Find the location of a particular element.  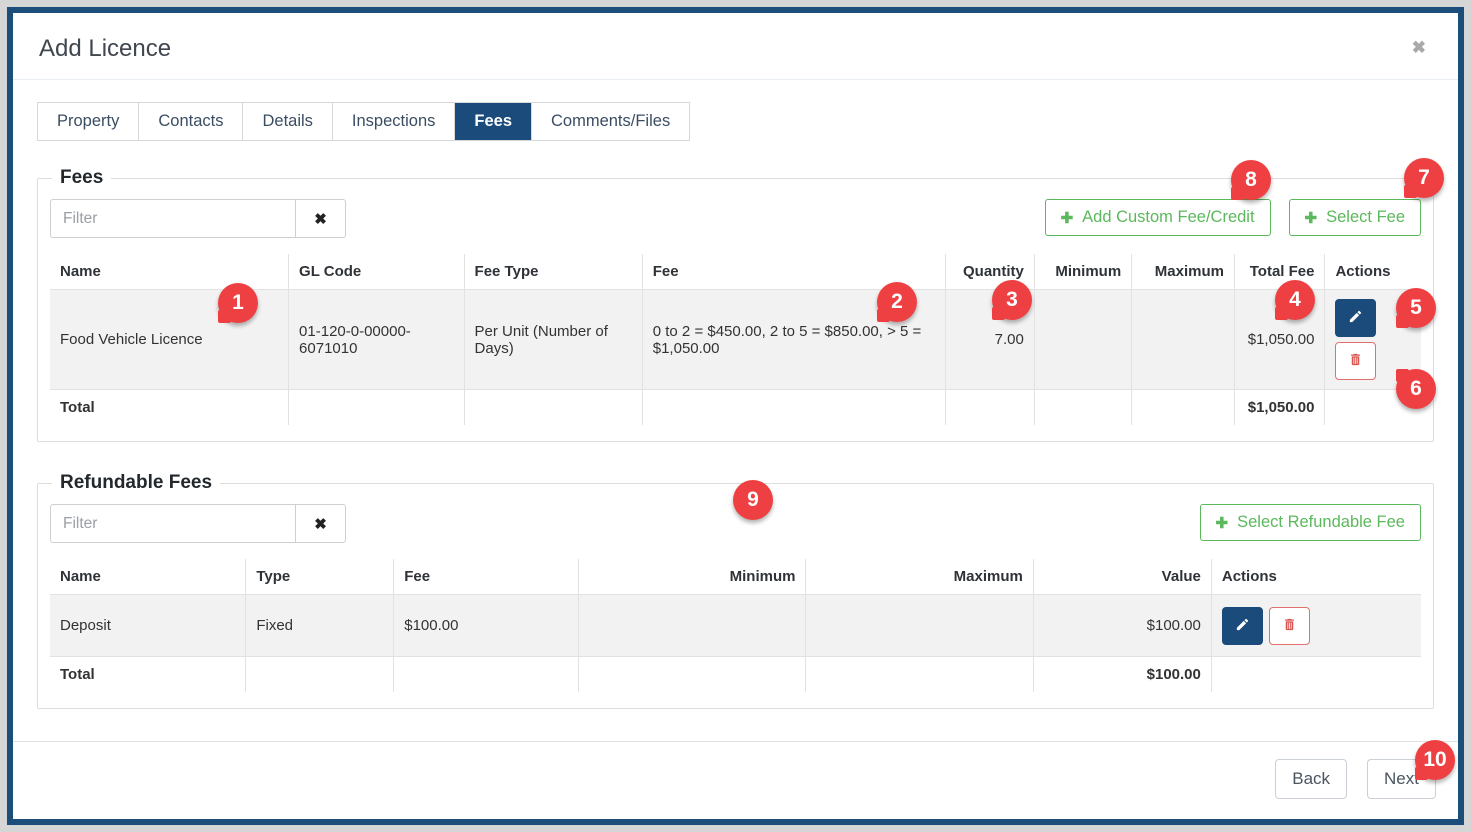

callout-badge-4: 4 is located at coordinates (1295, 300).